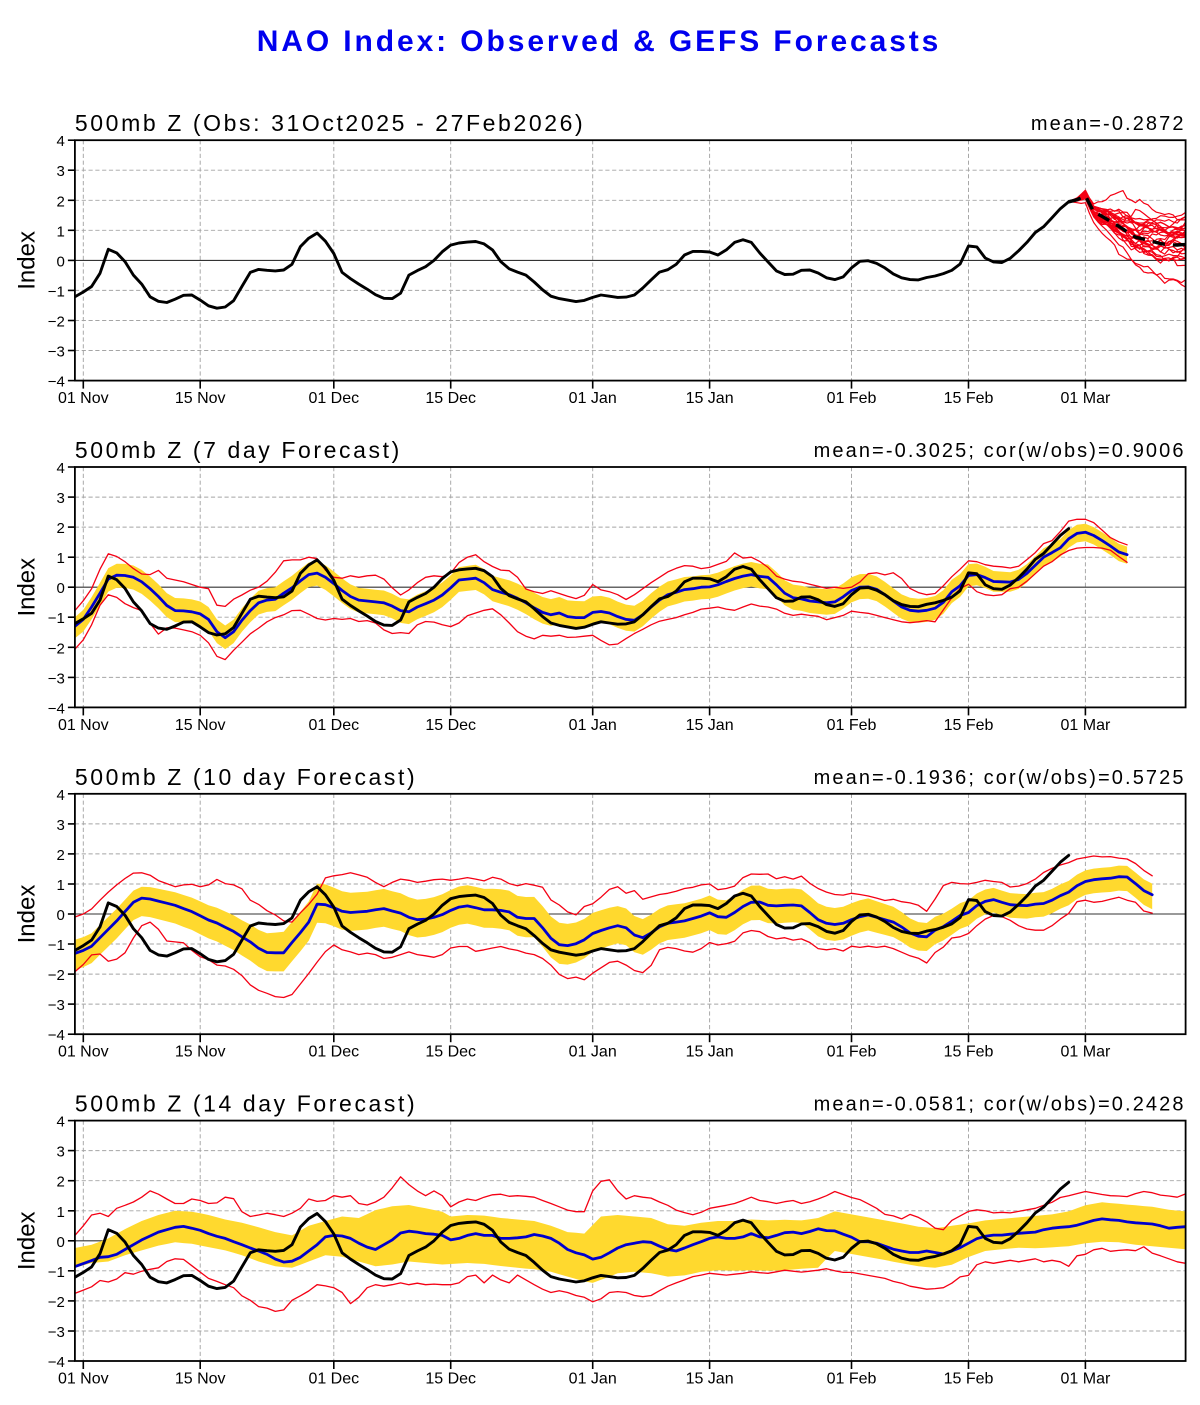 This screenshot has height=1405, width=1200. I want to click on svg-text:500mb Z (Obs: 31Oct2025 - 27Fe: 500mb Z (Obs: 31Oct2025 - 27Feb2026), so click(330, 123).